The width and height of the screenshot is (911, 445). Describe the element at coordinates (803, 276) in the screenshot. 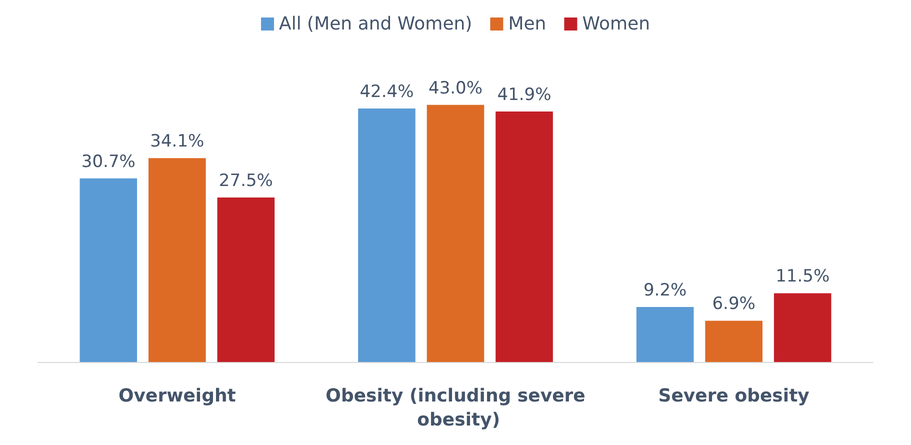

I see `data-label: 11.5%` at that location.